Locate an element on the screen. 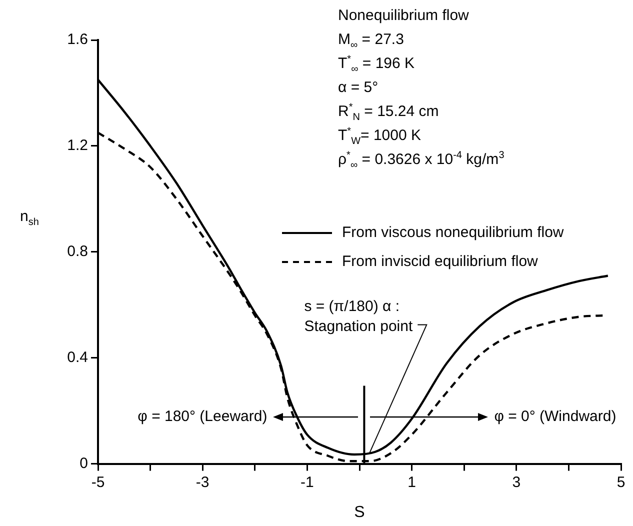 This screenshot has width=633, height=526. legend-label: From inviscid equilibrium flow is located at coordinates (440, 261).